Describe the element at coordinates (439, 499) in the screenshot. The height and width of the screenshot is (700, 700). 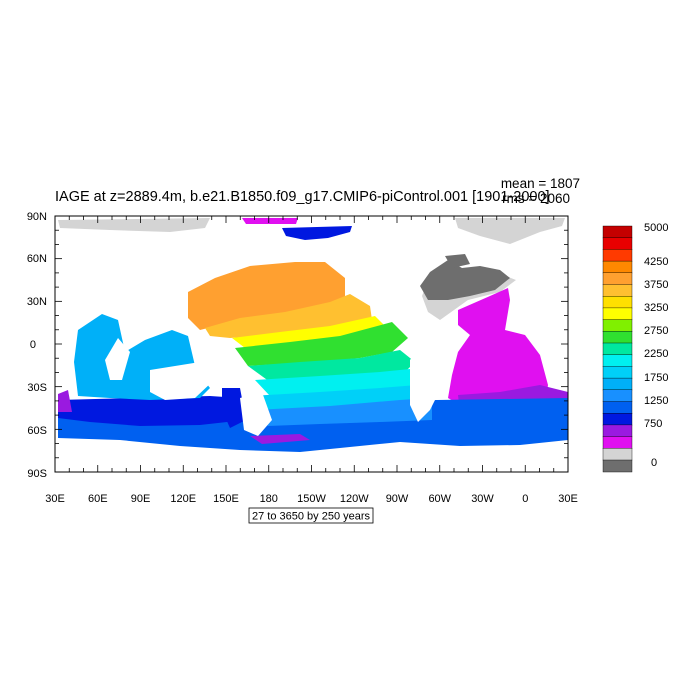
I see `lon-tick-label: 60W` at that location.